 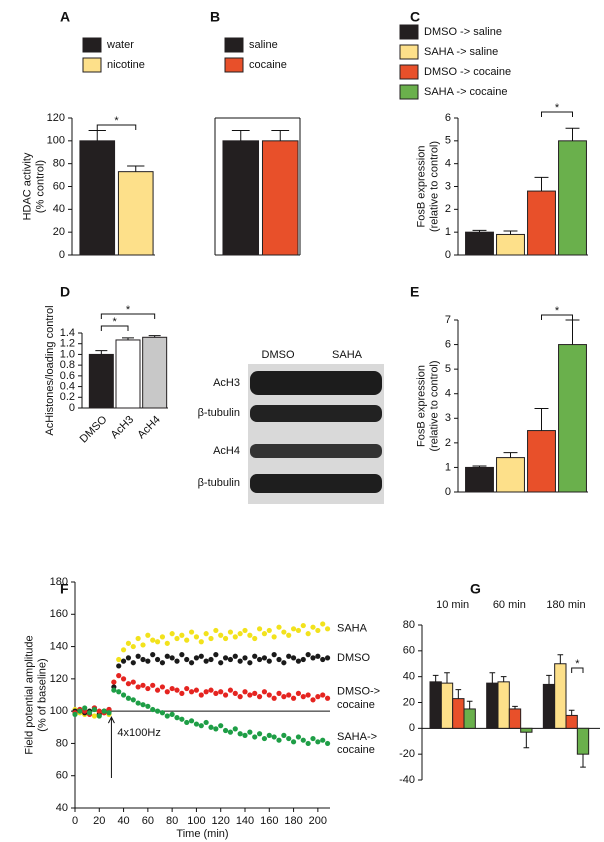 I want to click on y-tick-label: 100, so click(x=56, y=141).